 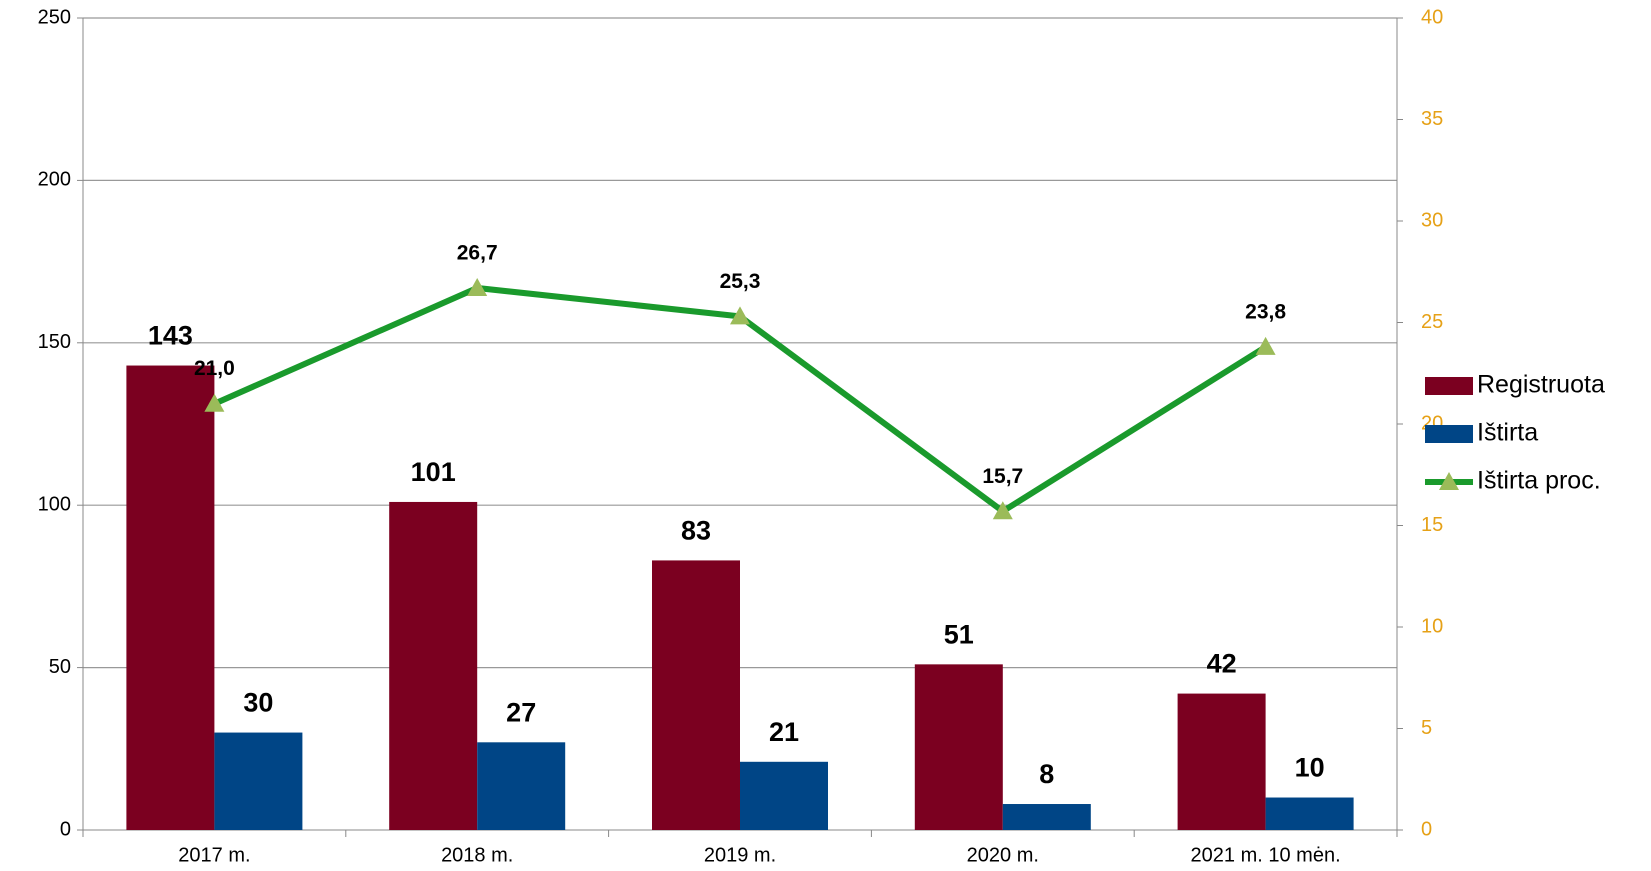 What do you see at coordinates (1432, 119) in the screenshot?
I see `y2-tick-label: 35` at bounding box center [1432, 119].